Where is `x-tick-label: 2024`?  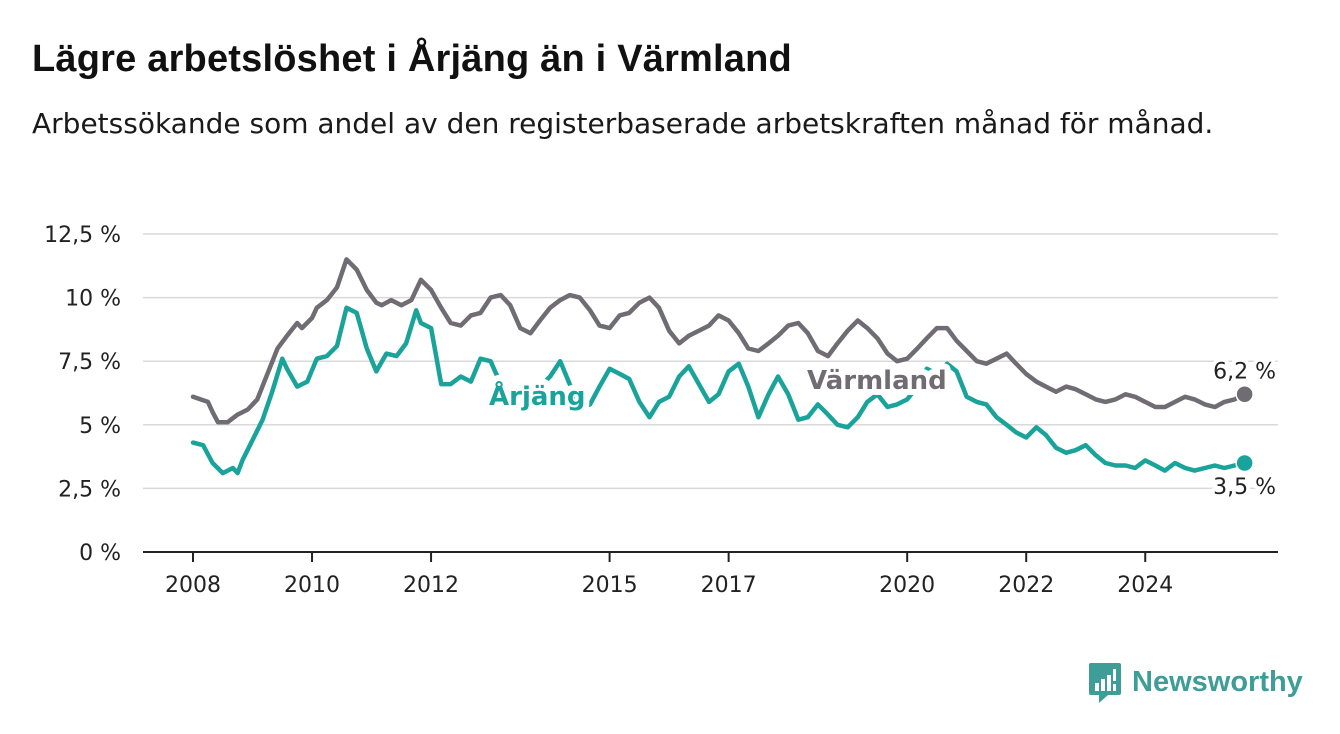
x-tick-label: 2024 is located at coordinates (1145, 585).